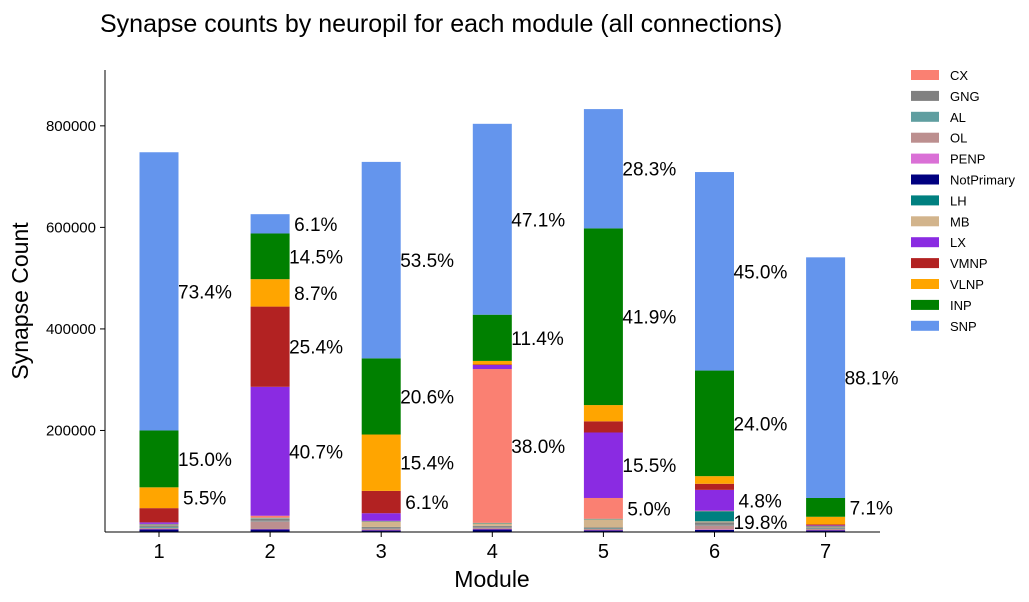 This screenshot has height=602, width=1029. Describe the element at coordinates (961, 305) in the screenshot. I see `legend-label-inp: INP` at that location.